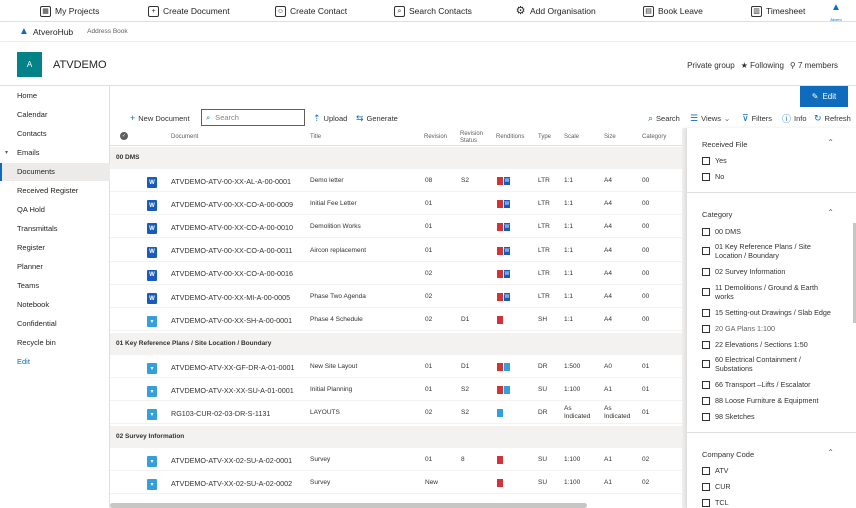  What do you see at coordinates (436, 137) in the screenshot?
I see `column-revision: Revision` at bounding box center [436, 137].